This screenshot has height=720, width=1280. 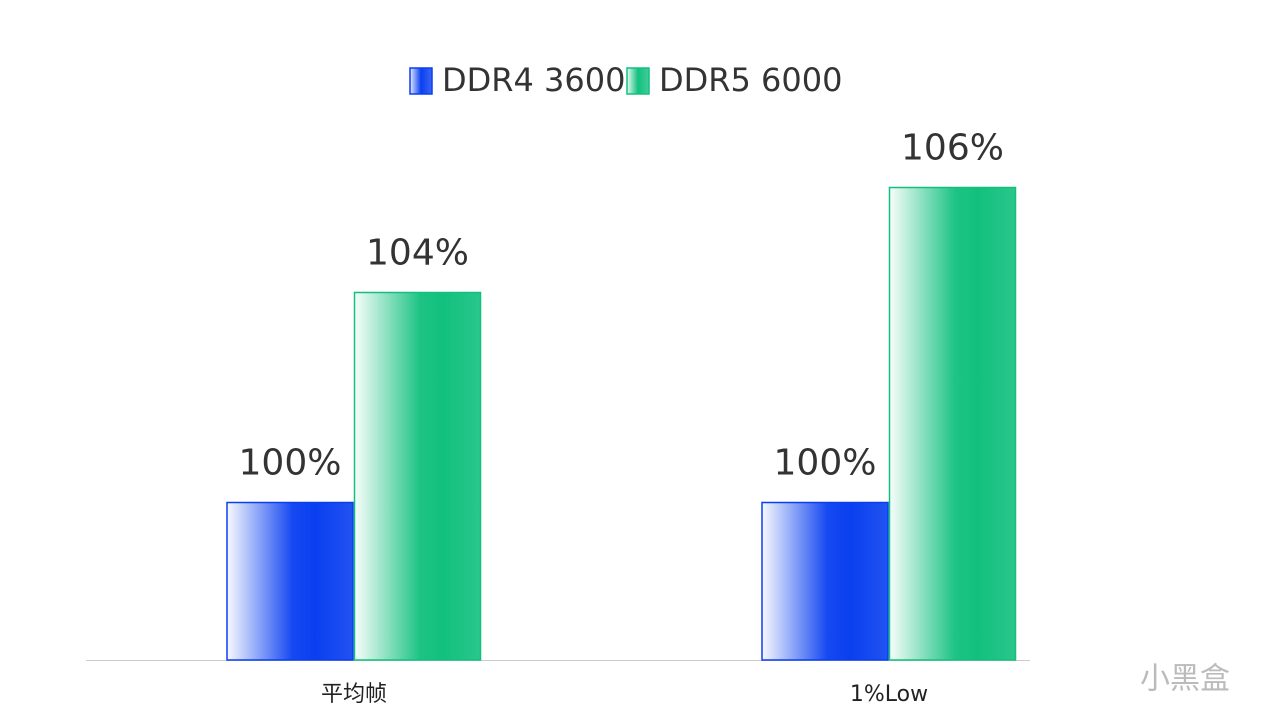 What do you see at coordinates (1185, 679) in the screenshot?
I see `watermark: 小黑盒` at bounding box center [1185, 679].